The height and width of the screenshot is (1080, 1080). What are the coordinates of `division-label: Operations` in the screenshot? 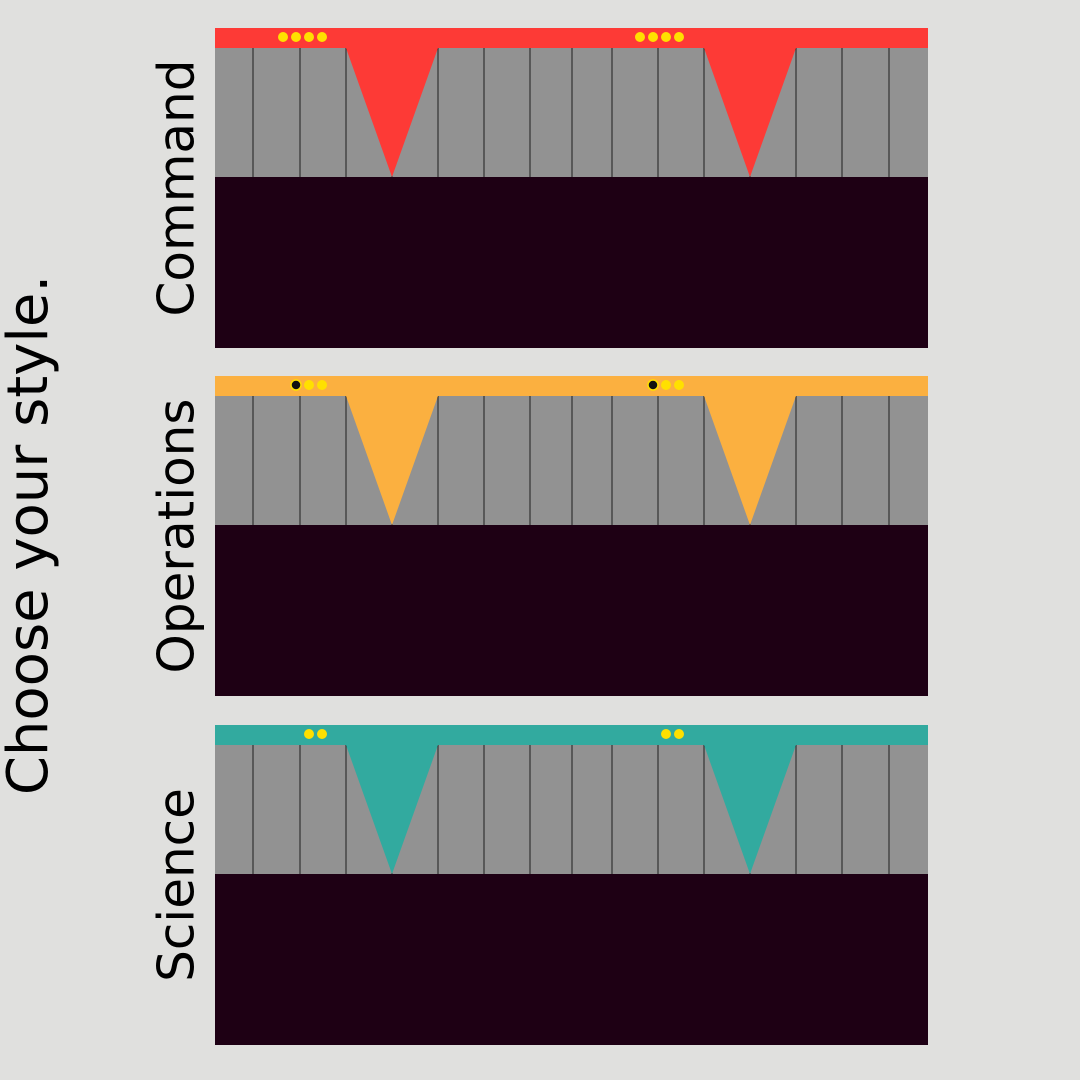 It's located at (177, 536).